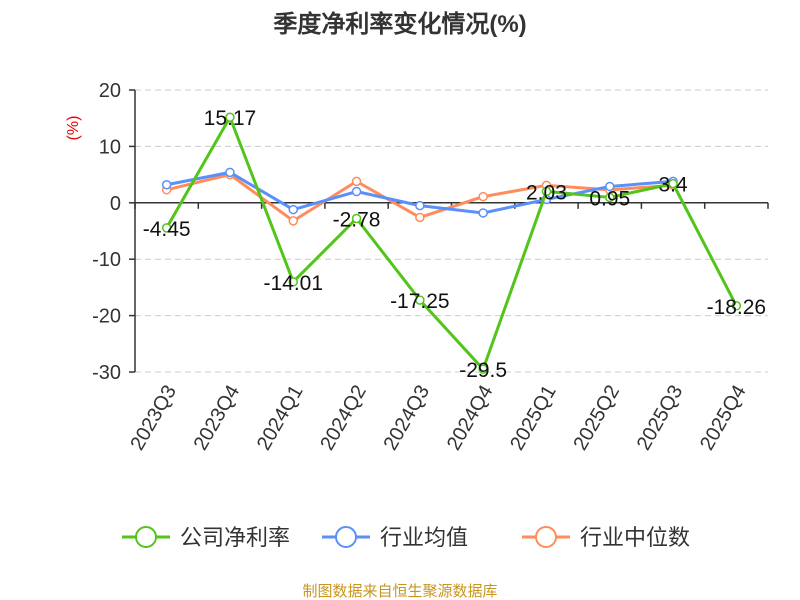 This screenshot has width=800, height=600. What do you see at coordinates (399, 591) in the screenshot?
I see `footer-source: 制图数据来自恒生聚源数据库` at bounding box center [399, 591].